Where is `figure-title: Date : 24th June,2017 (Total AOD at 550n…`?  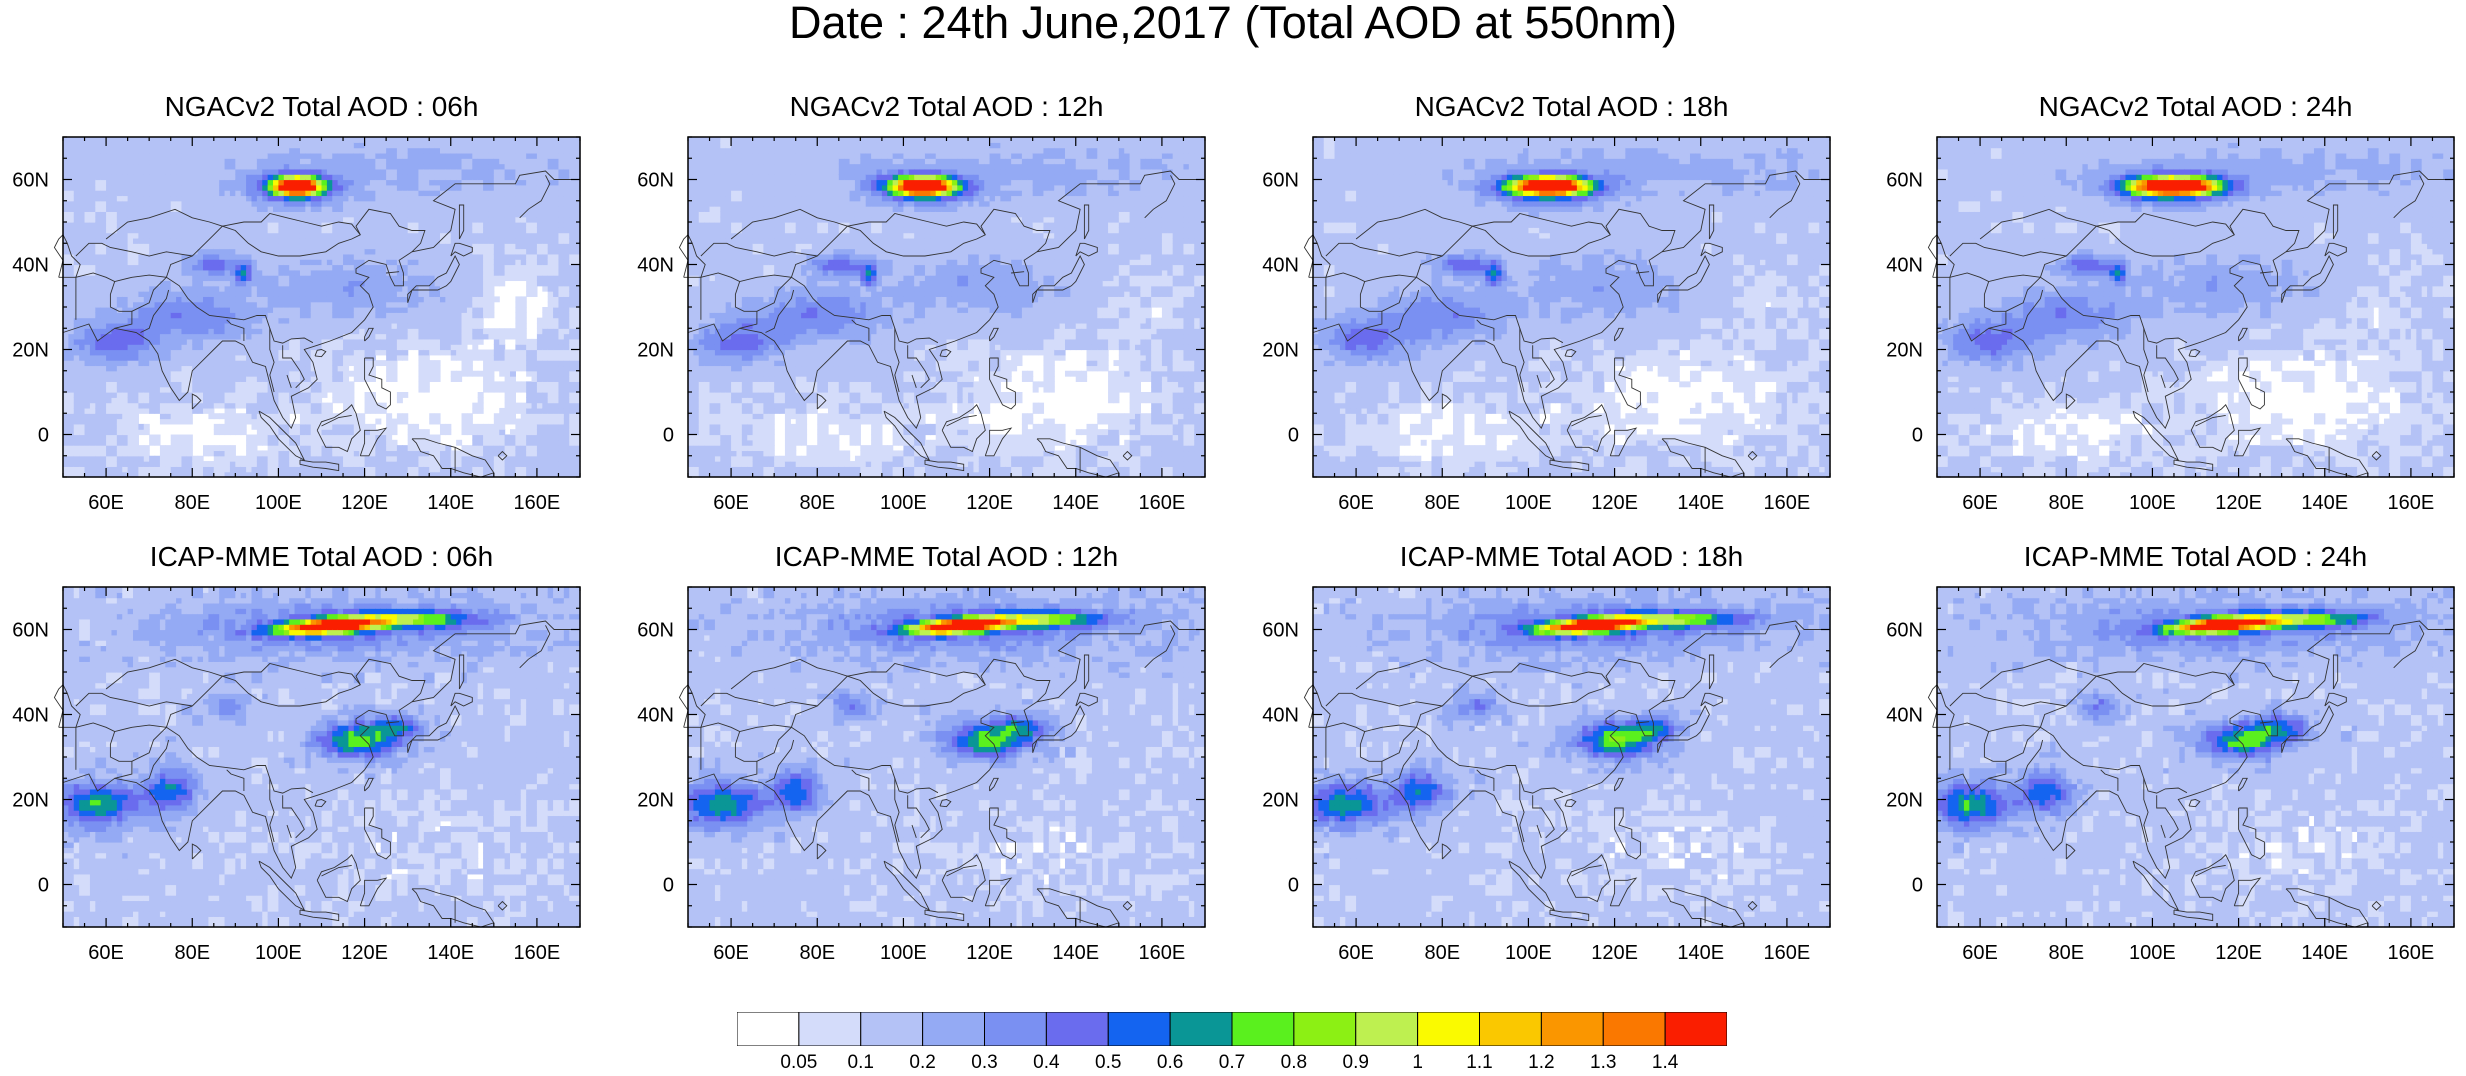 figure-title: Date : 24th June,2017 (Total AOD at 550n… is located at coordinates (1233, 22).